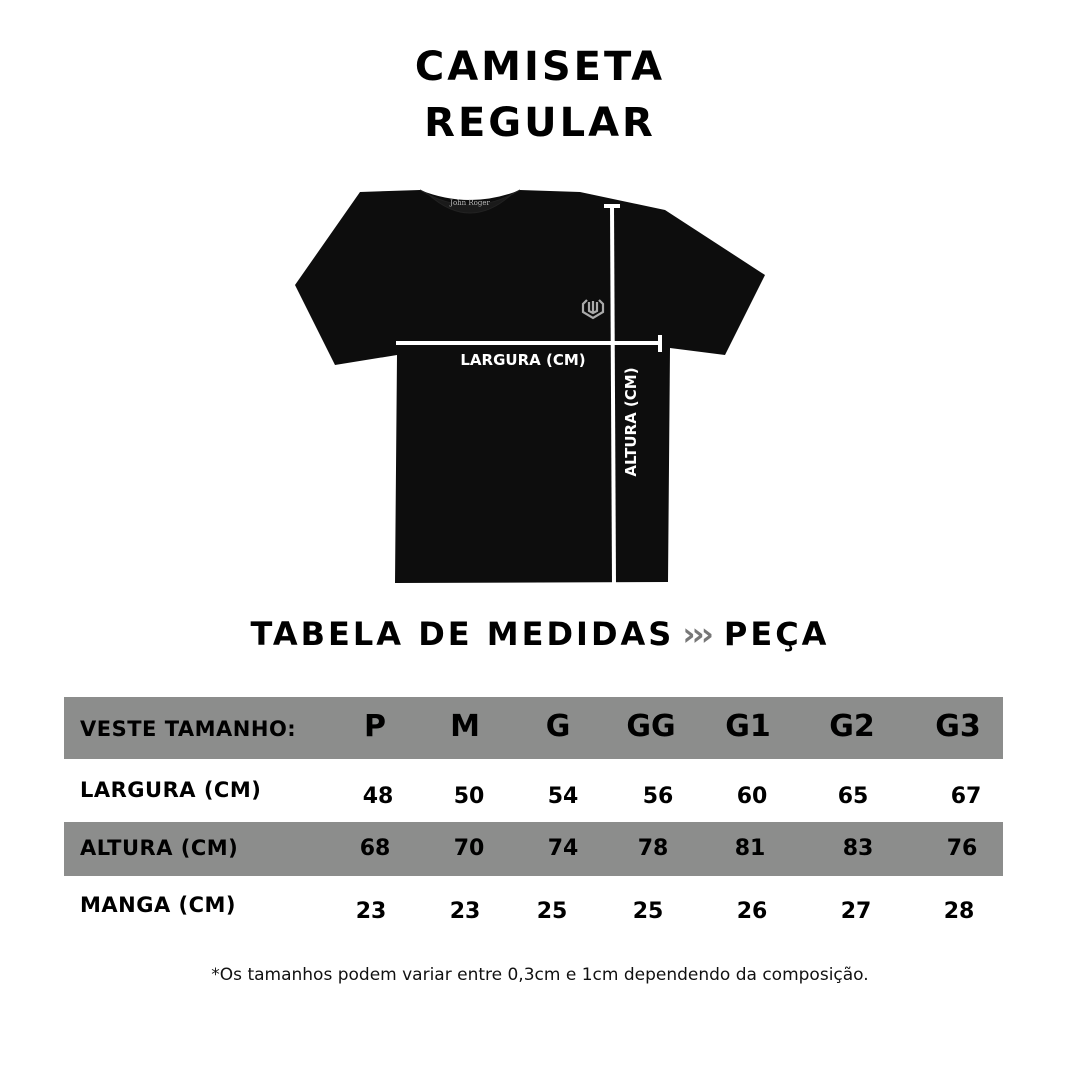 The height and width of the screenshot is (1080, 1080). What do you see at coordinates (158, 905) in the screenshot?
I see `row-label: MANGA (CM)` at bounding box center [158, 905].